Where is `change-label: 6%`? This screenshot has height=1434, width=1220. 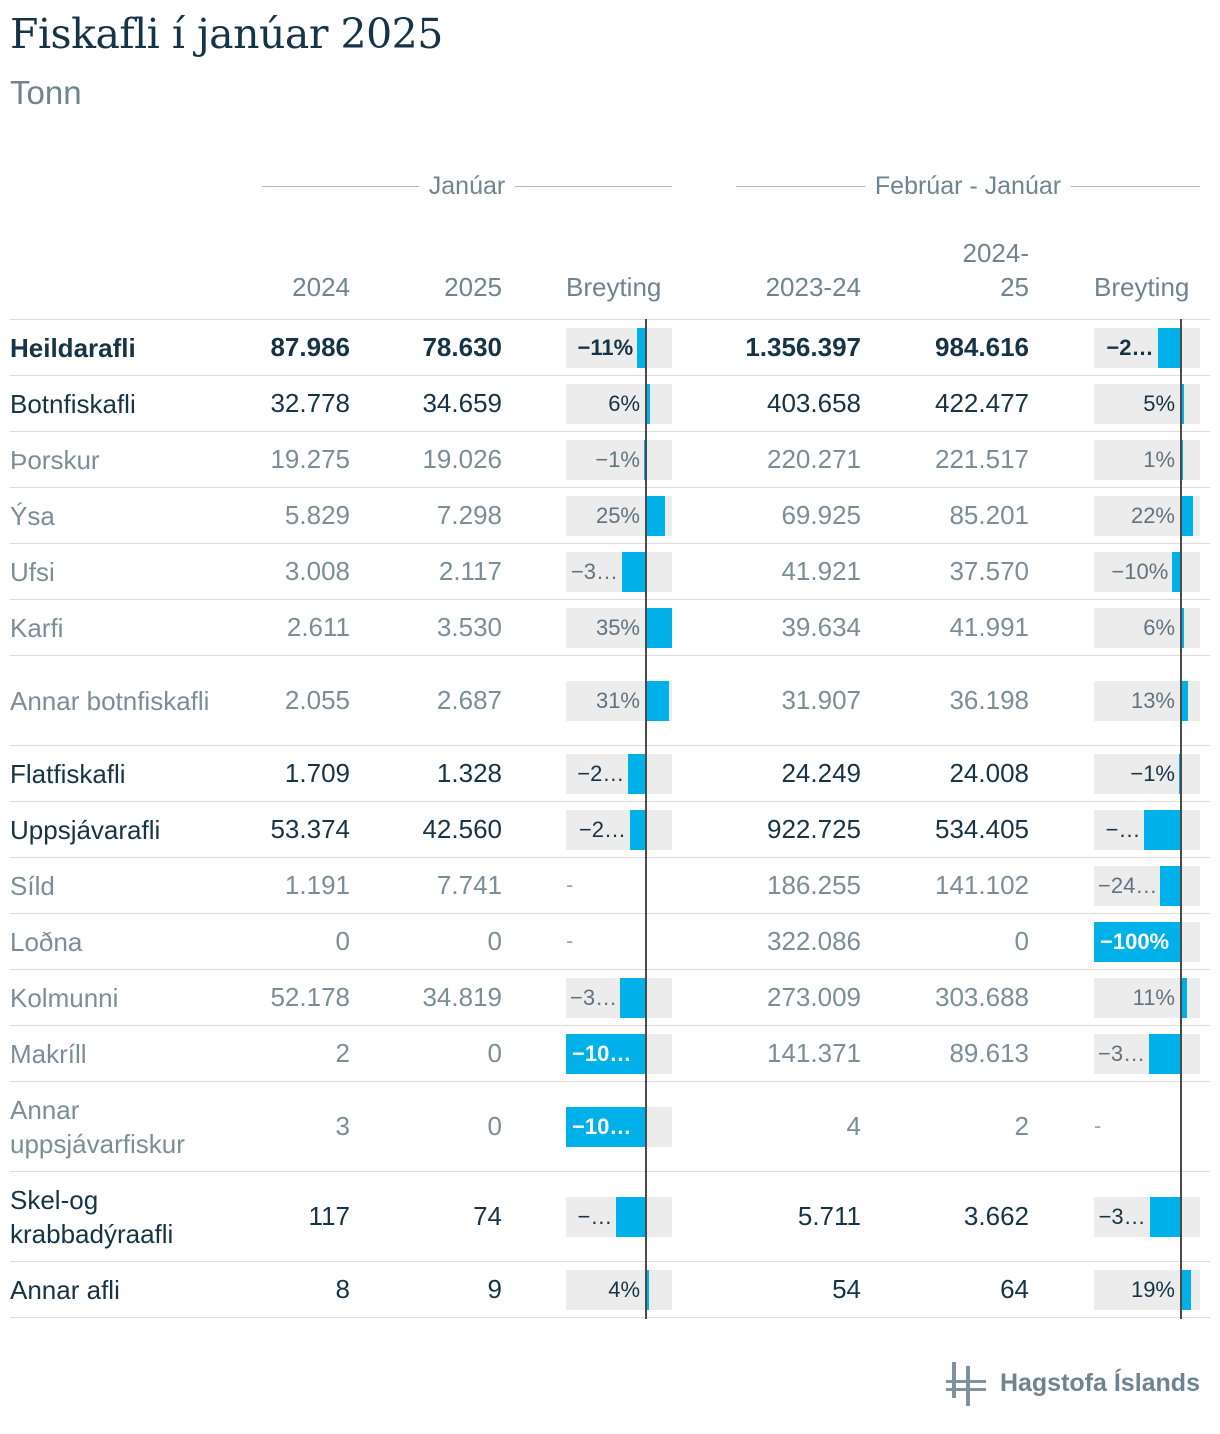 change-label: 6% is located at coordinates (1159, 627).